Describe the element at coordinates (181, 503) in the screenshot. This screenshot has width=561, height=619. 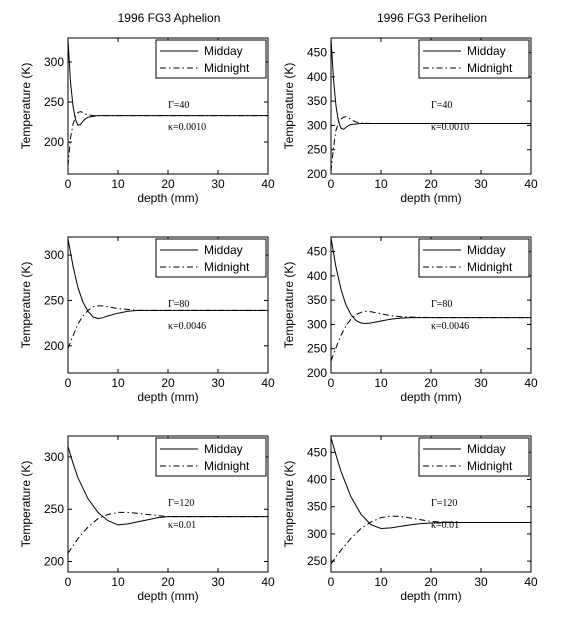
I see `annotation-gamma: Γ=120` at that location.